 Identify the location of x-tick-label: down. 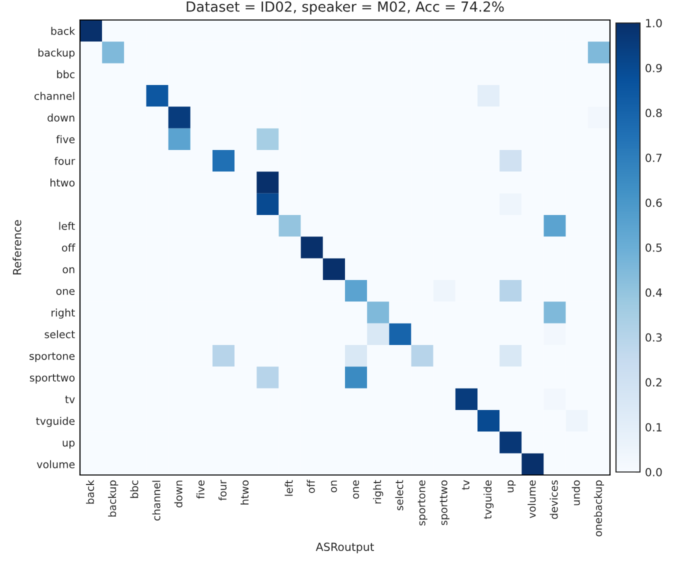
(178, 494).